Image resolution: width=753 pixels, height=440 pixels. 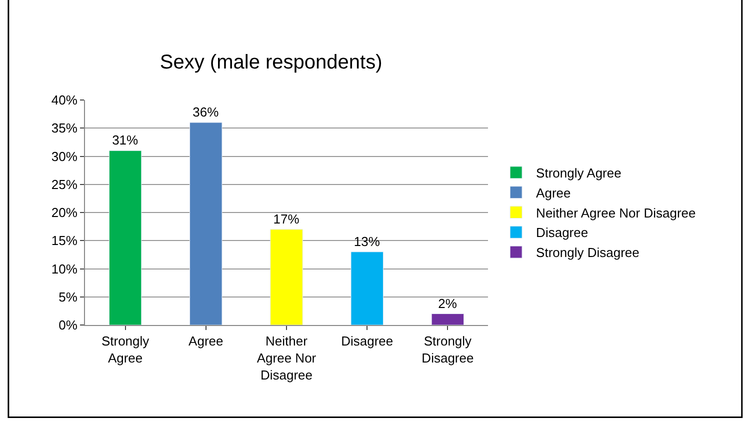 What do you see at coordinates (448, 350) in the screenshot?
I see `x-tick-label: Strongly Disagree` at bounding box center [448, 350].